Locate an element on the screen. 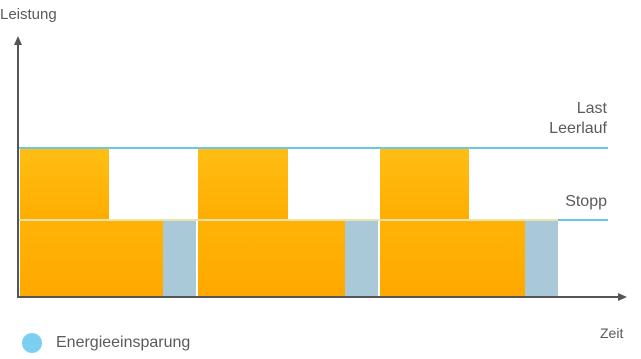  legend-label: Energieeinsparung is located at coordinates (123, 342).